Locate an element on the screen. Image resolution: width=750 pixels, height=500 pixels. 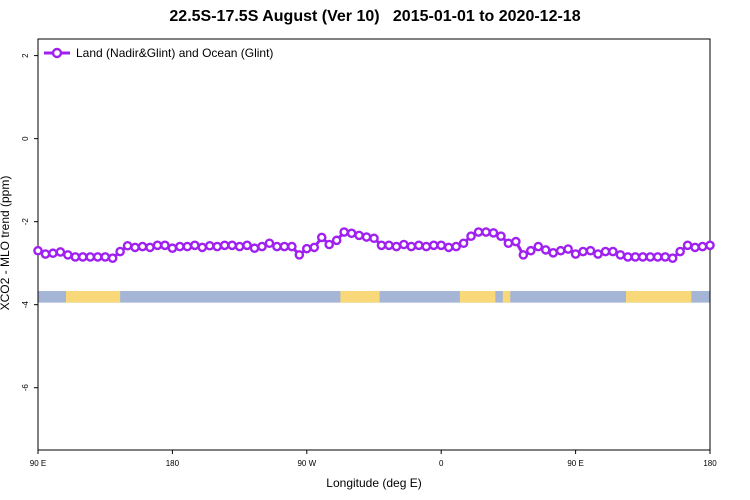
y-axis-label: XCO2 - MLO trend (ppm) is located at coordinates (6, 243).